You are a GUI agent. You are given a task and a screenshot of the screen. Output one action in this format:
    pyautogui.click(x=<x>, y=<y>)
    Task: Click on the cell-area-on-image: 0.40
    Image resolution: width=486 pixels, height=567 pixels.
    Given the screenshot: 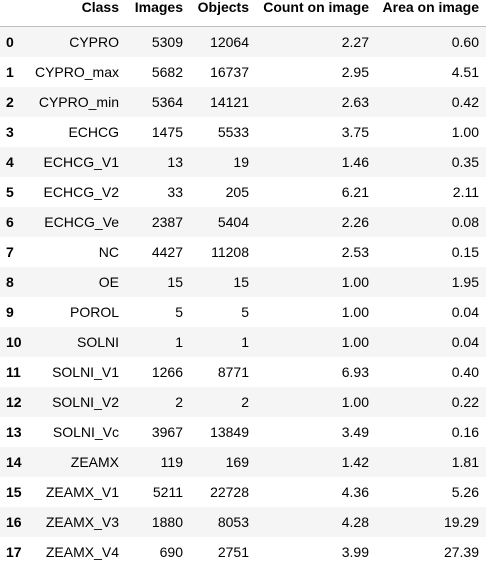 What is the action you would take?
    pyautogui.click(x=430, y=372)
    